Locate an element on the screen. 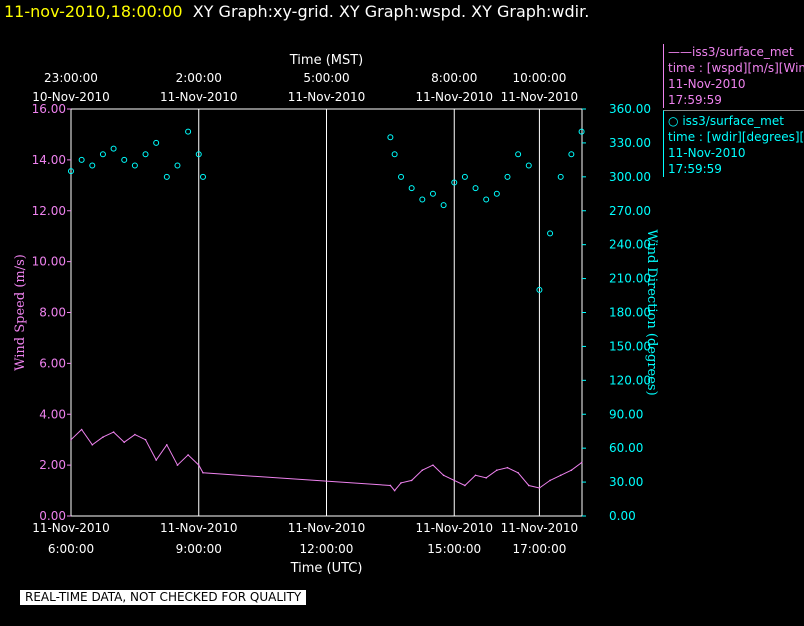 This screenshot has width=804, height=626. y-right-tick-label: 0.00 is located at coordinates (622, 516).